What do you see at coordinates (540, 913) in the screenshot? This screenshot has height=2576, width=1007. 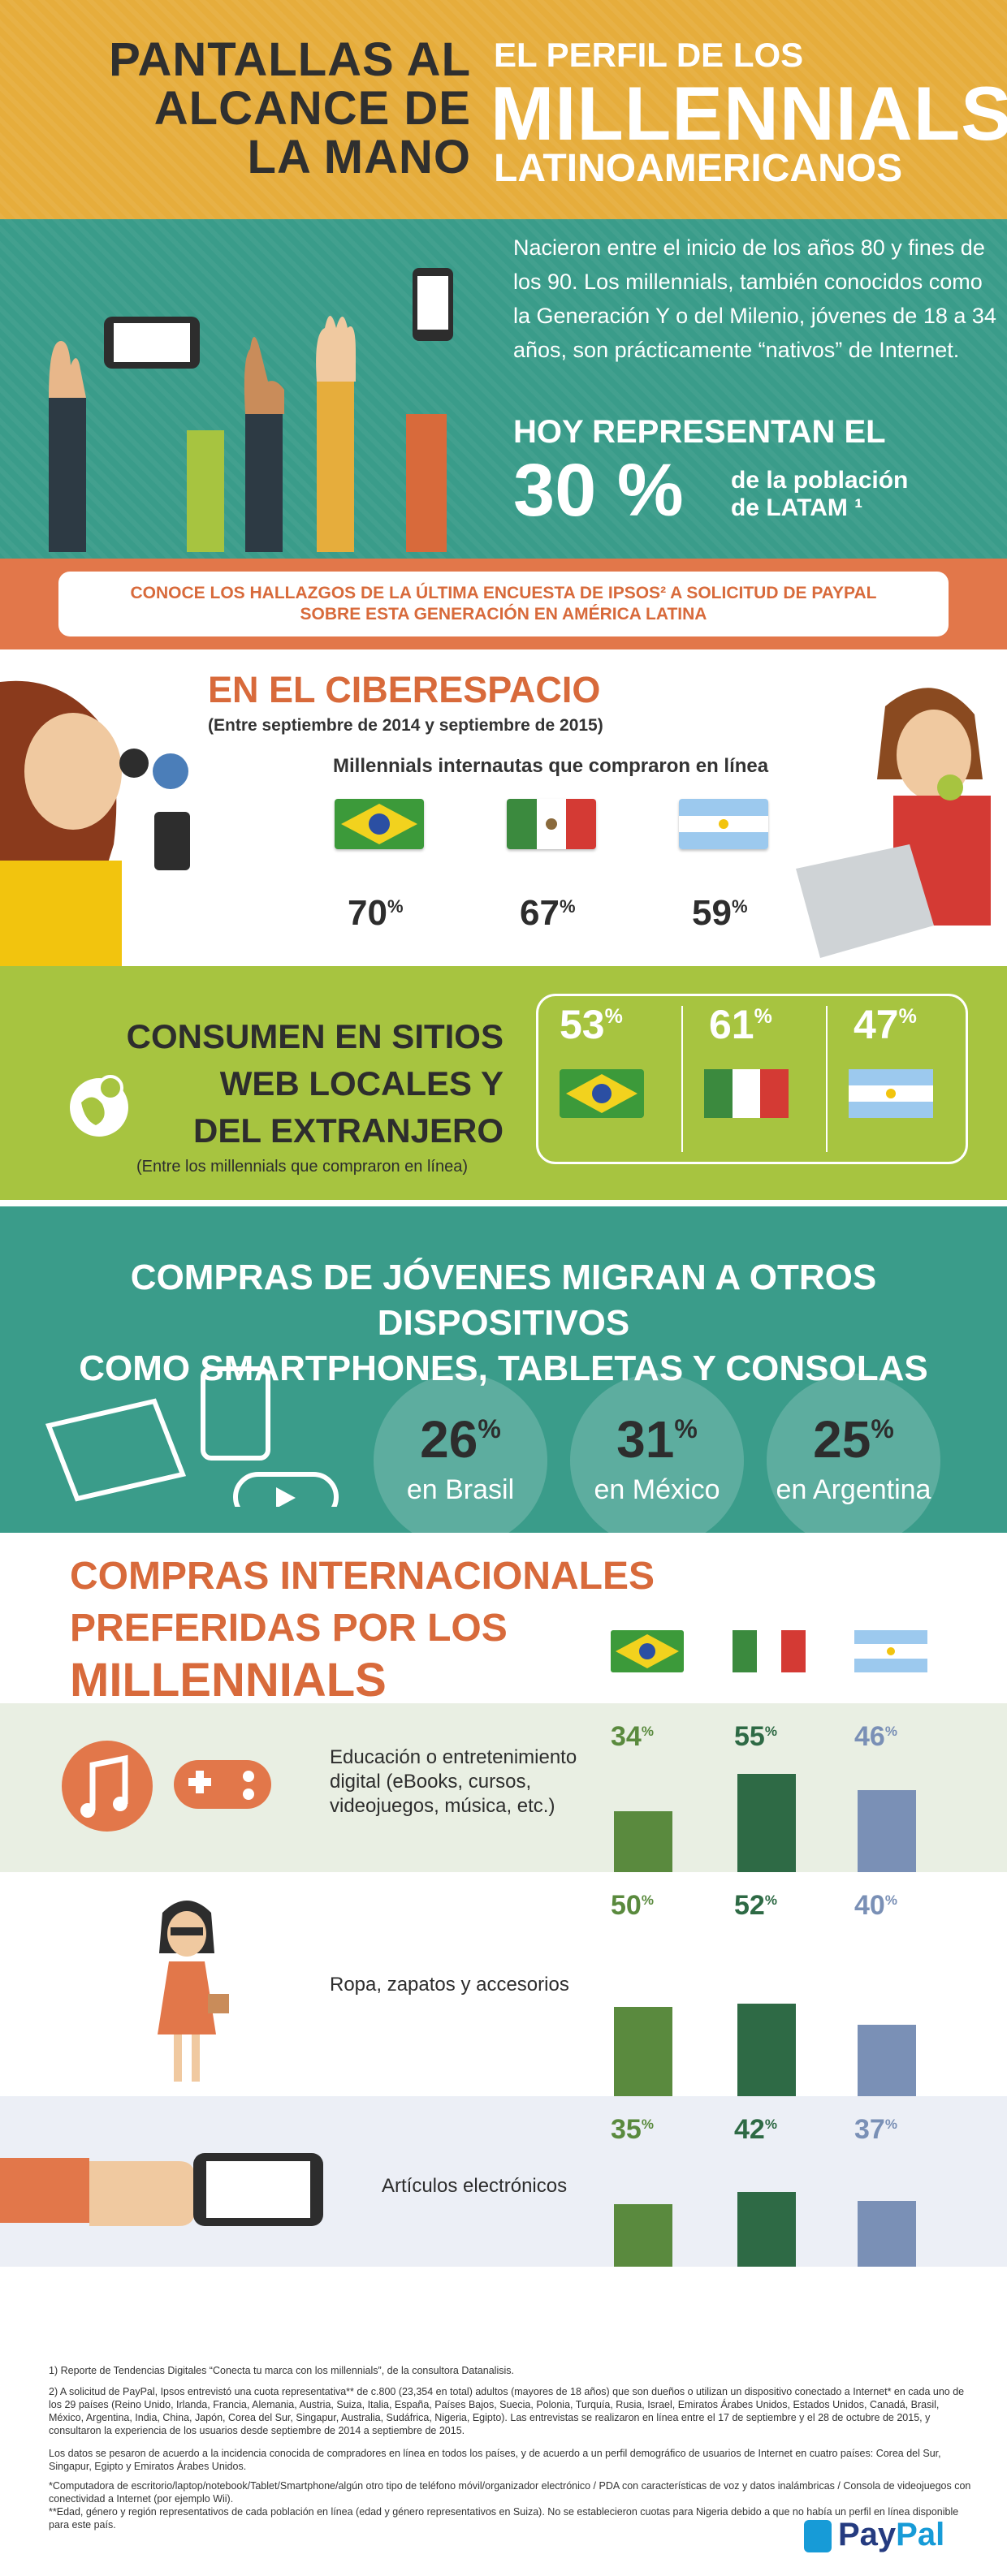 I see `ciber-value-num: 67` at bounding box center [540, 913].